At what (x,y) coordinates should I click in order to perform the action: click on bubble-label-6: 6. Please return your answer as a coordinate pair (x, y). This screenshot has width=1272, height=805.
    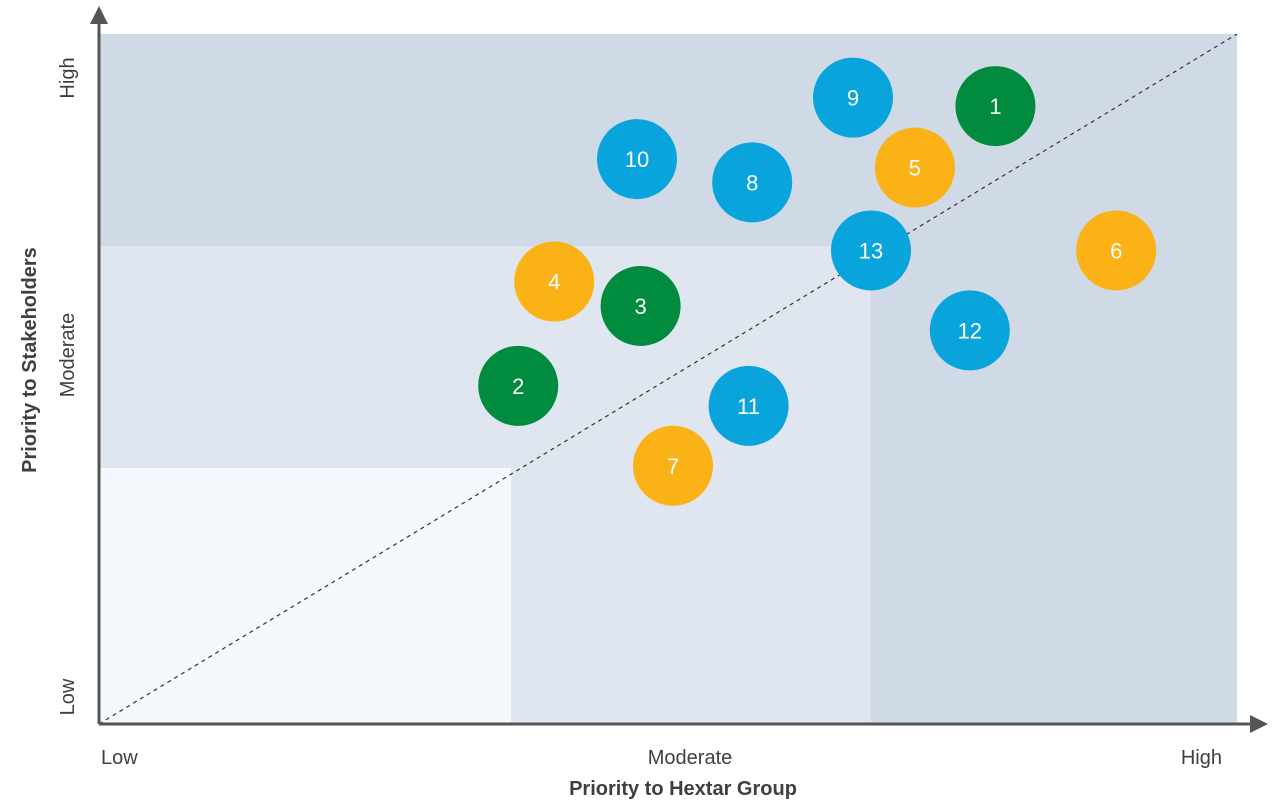
    Looking at the image, I should click on (1116, 250).